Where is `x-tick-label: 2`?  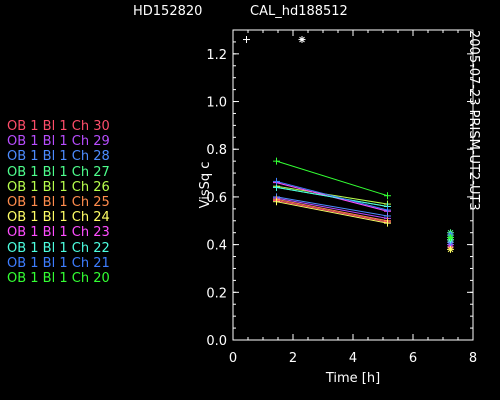 x-tick-label: 2 is located at coordinates (293, 358).